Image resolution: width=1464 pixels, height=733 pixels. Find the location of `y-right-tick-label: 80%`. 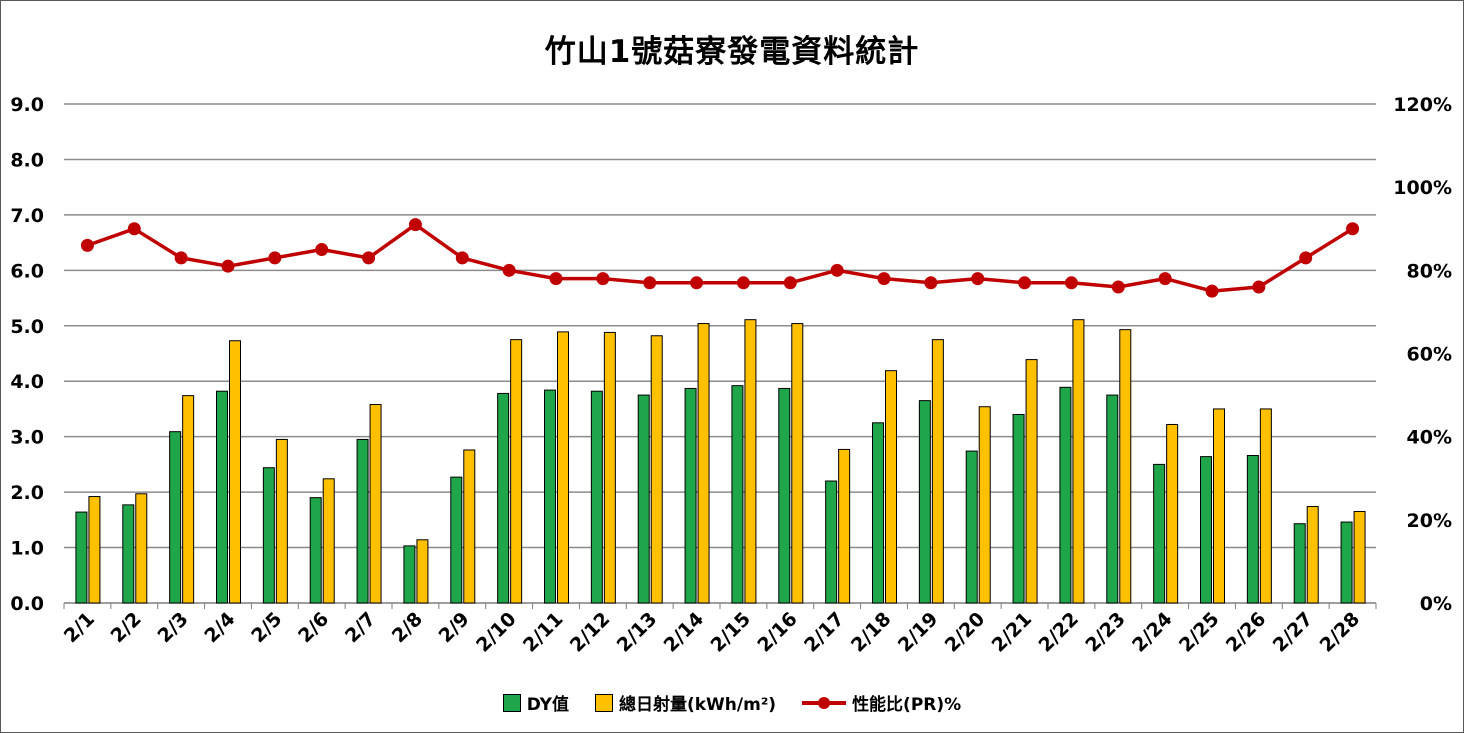

y-right-tick-label: 80% is located at coordinates (1429, 271).